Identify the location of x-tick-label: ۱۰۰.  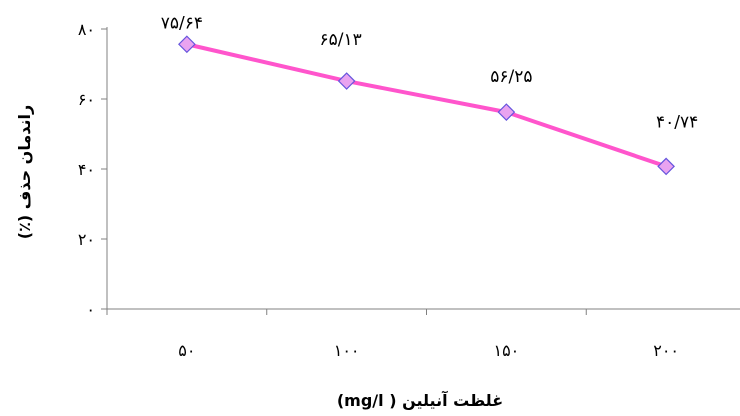
(347, 350).